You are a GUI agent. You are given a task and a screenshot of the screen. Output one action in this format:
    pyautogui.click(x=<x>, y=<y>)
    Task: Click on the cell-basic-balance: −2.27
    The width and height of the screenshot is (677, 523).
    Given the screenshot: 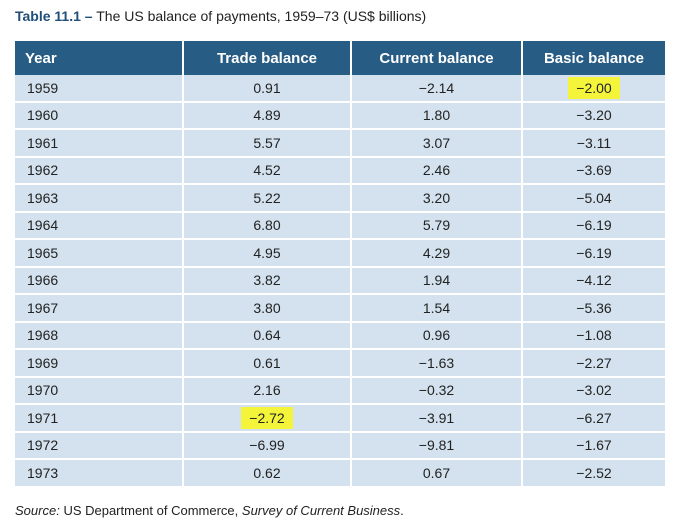 What is the action you would take?
    pyautogui.click(x=593, y=363)
    